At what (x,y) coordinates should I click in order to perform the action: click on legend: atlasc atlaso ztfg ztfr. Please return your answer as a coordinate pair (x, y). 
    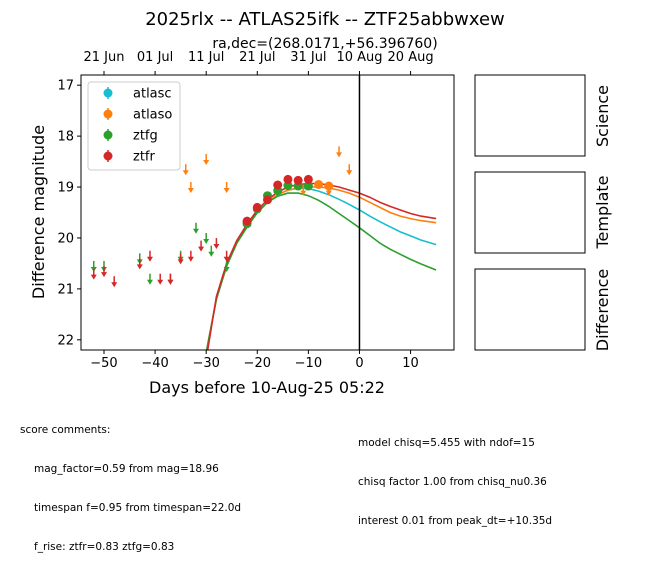
    Looking at the image, I should click on (134, 126).